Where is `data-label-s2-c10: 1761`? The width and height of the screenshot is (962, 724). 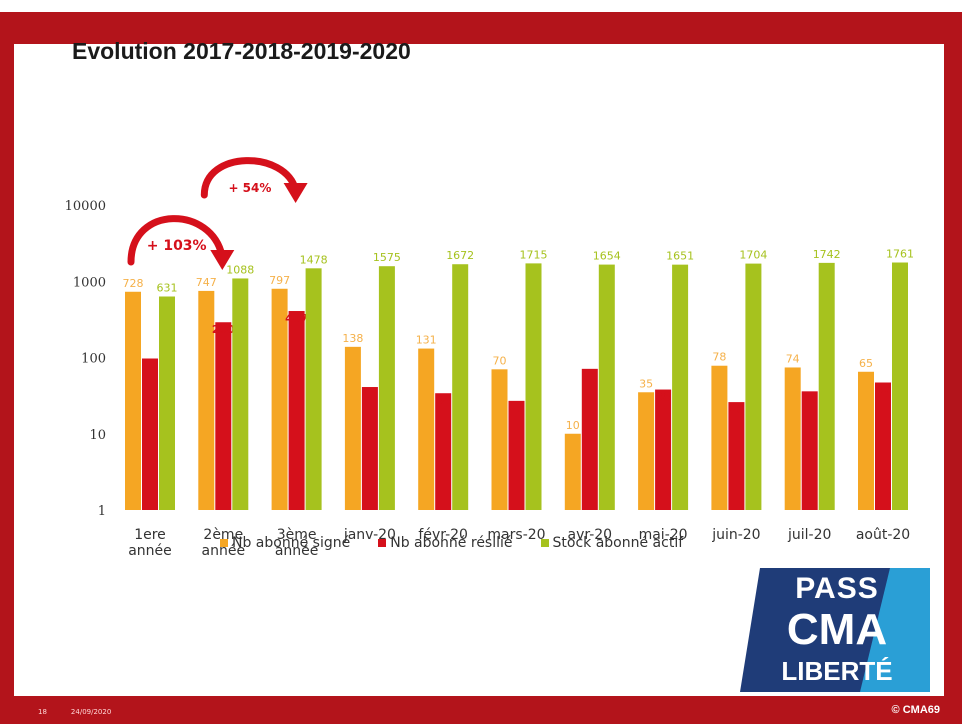
data-label-s2-c10: 1761 is located at coordinates (900, 254).